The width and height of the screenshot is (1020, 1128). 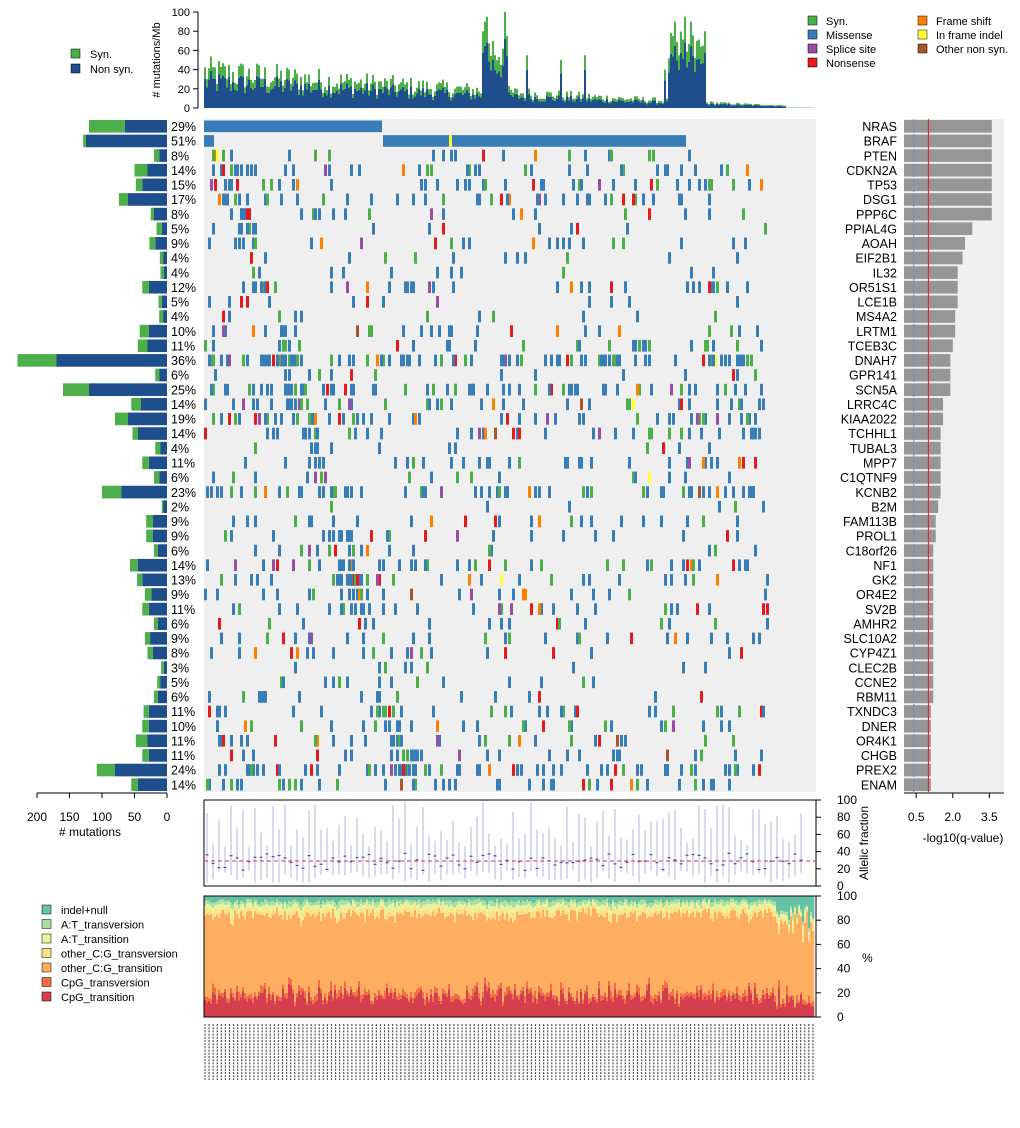 What do you see at coordinates (844, 944) in the screenshot?
I see `spectrum-tick-label-3: 60` at bounding box center [844, 944].